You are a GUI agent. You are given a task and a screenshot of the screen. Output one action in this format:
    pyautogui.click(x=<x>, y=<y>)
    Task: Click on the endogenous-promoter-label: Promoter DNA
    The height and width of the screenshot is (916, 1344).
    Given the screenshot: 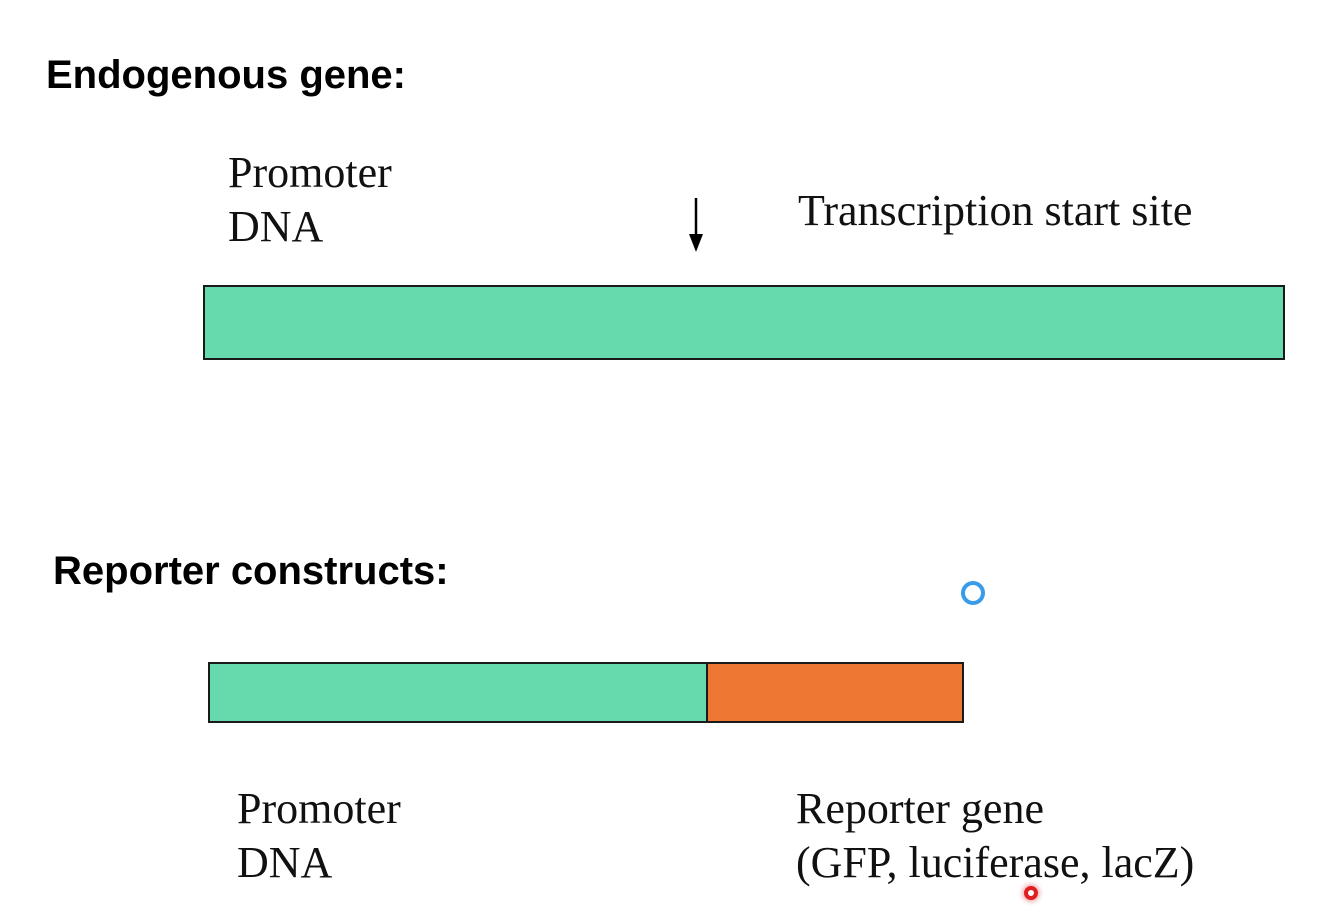 What is the action you would take?
    pyautogui.click(x=310, y=200)
    